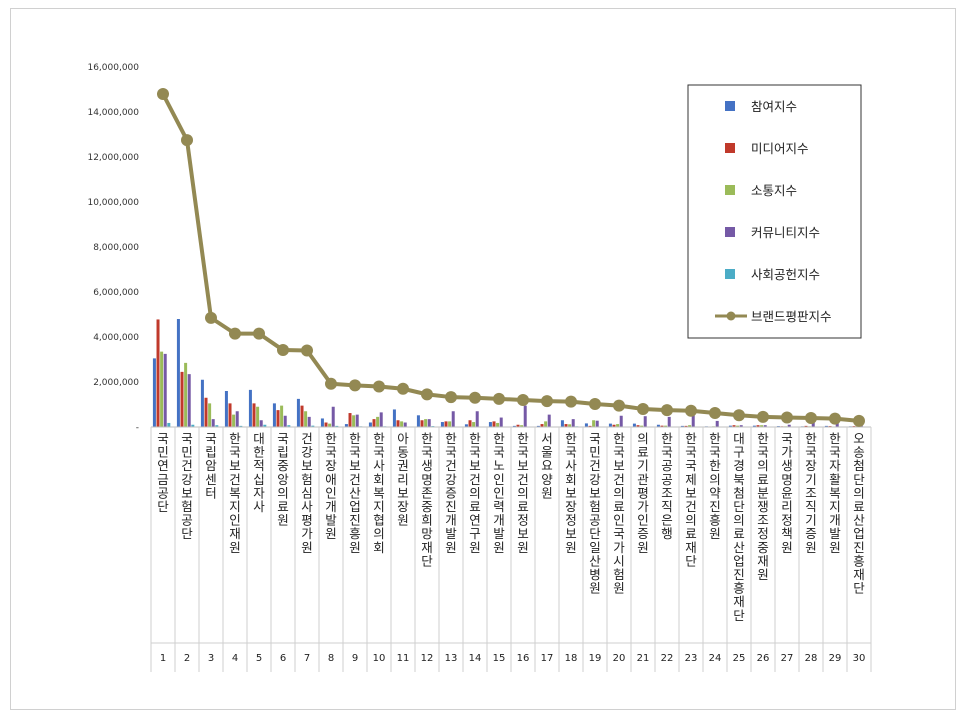 This screenshot has width=966, height=719. I want to click on rank-label: 6, so click(283, 658).